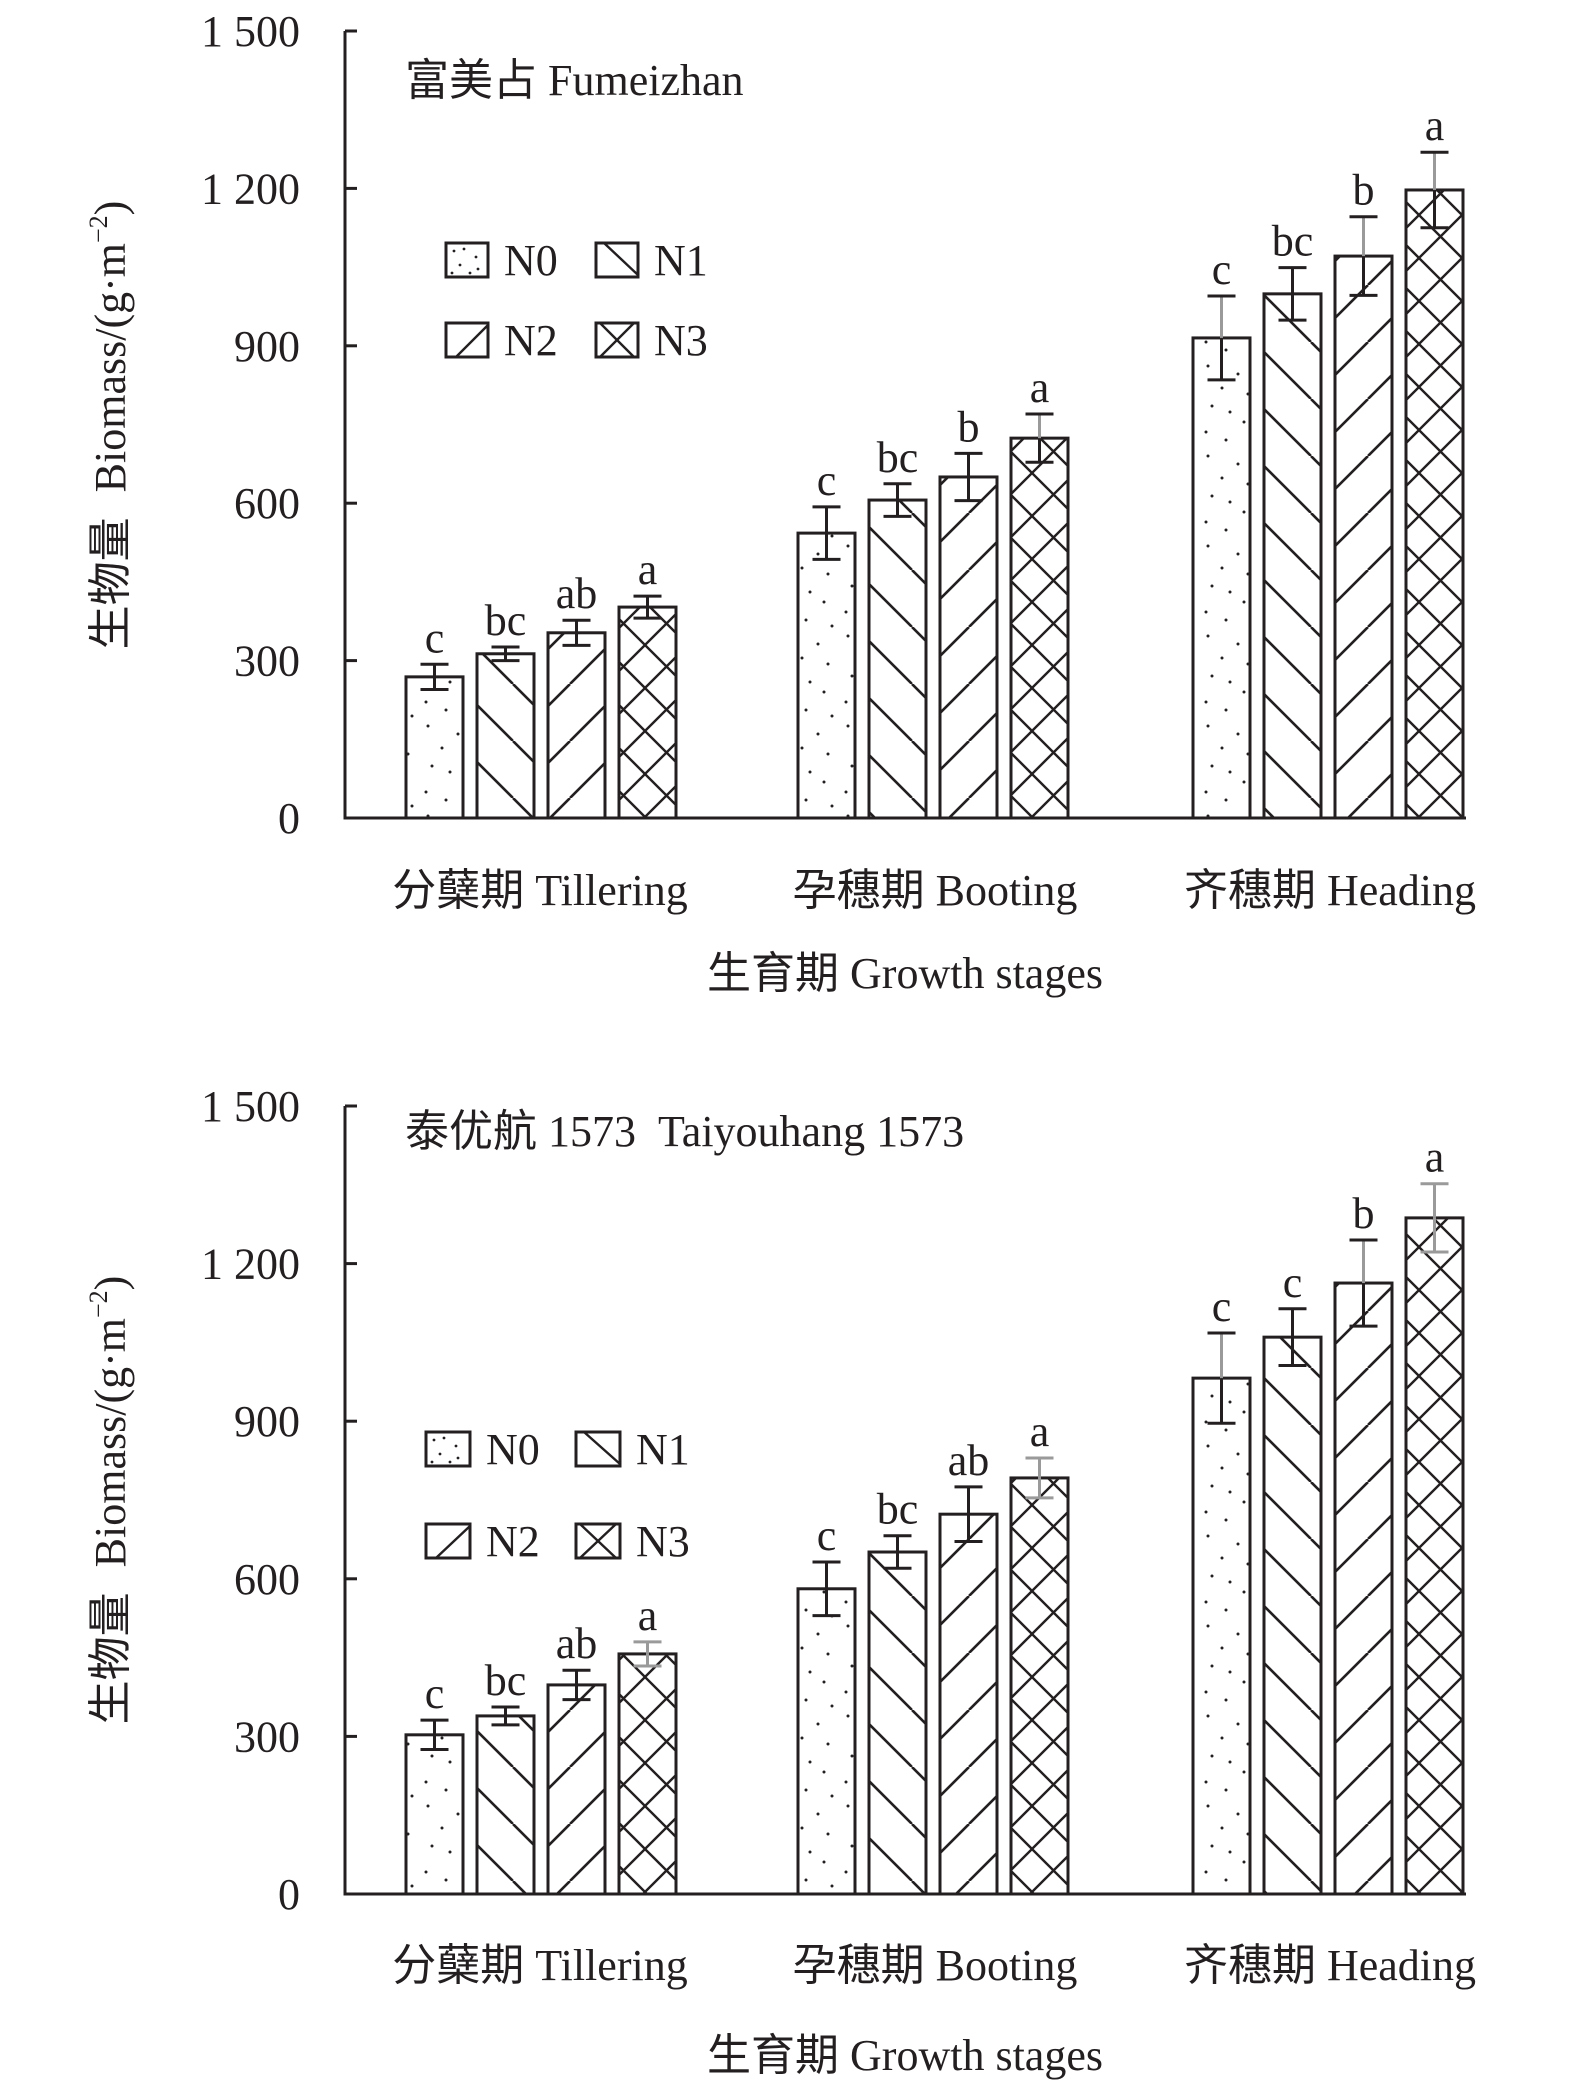  Describe the element at coordinates (250, 1264) in the screenshot. I see `y-tick-label: 1 200` at that location.